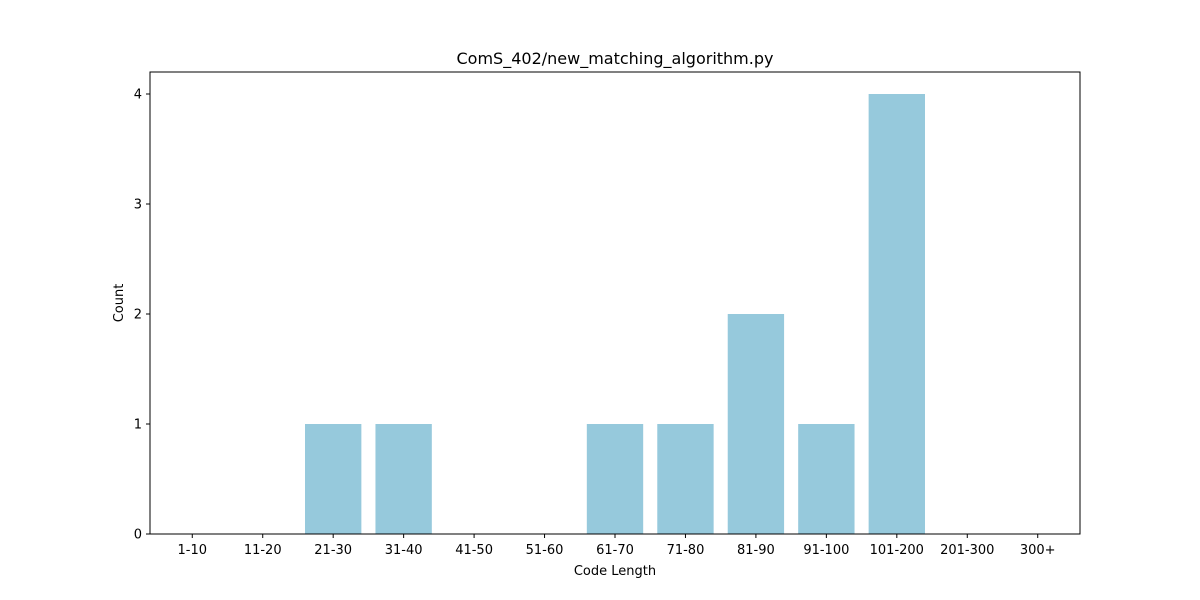  What do you see at coordinates (474, 550) in the screenshot?
I see `x-tick-label: 41-50` at bounding box center [474, 550].